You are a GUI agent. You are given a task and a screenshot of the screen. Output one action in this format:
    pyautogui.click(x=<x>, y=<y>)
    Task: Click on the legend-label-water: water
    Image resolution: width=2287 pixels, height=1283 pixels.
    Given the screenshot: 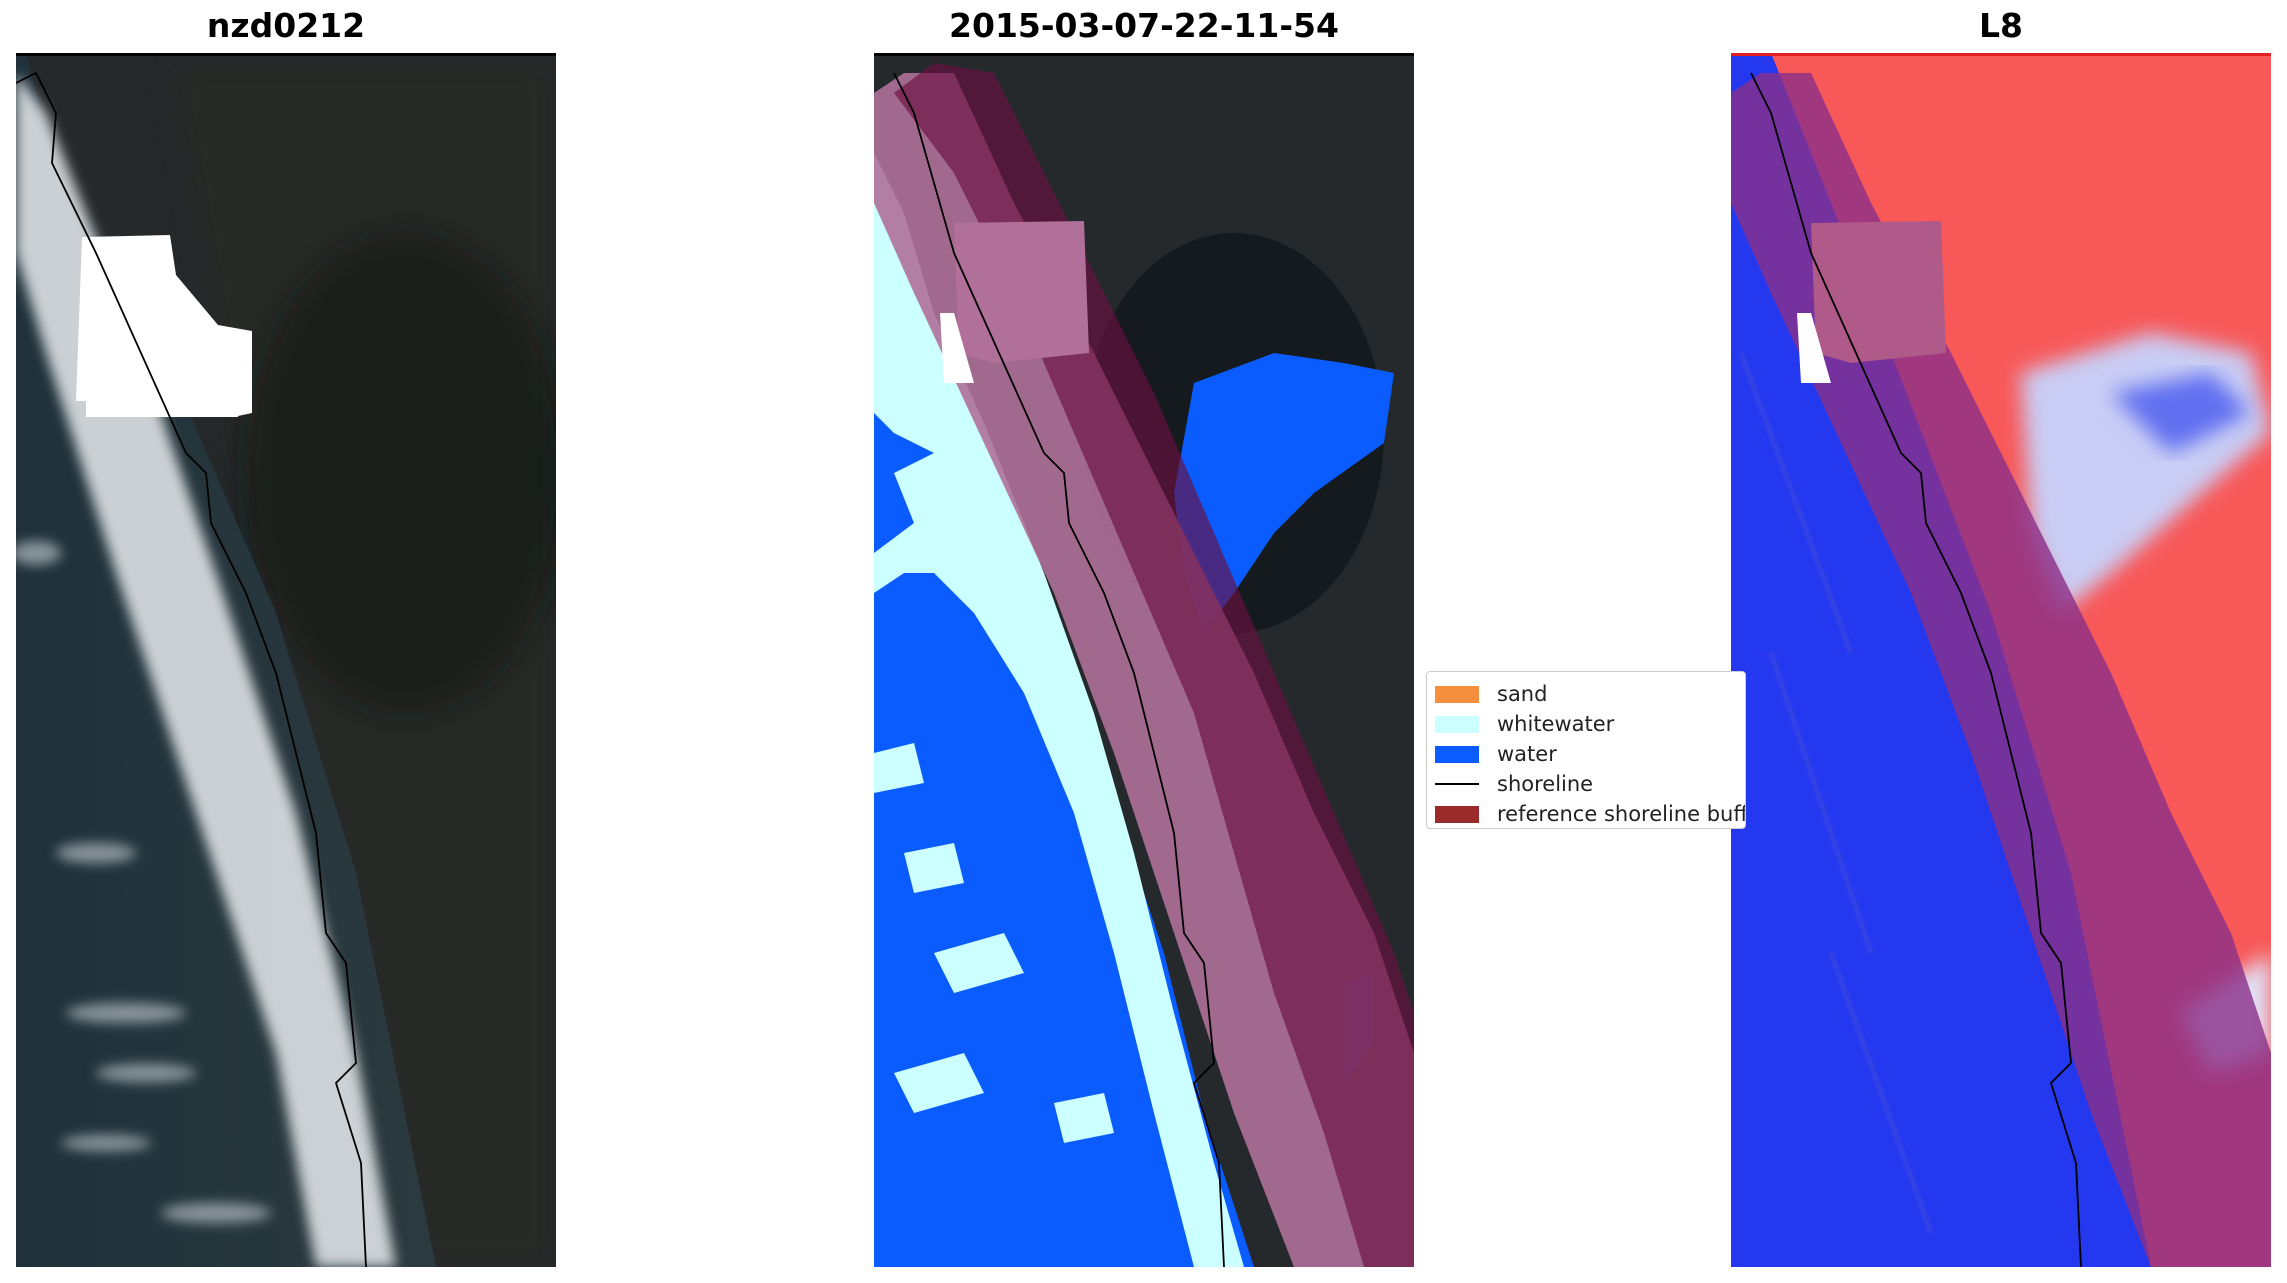 What is the action you would take?
    pyautogui.click(x=1527, y=754)
    